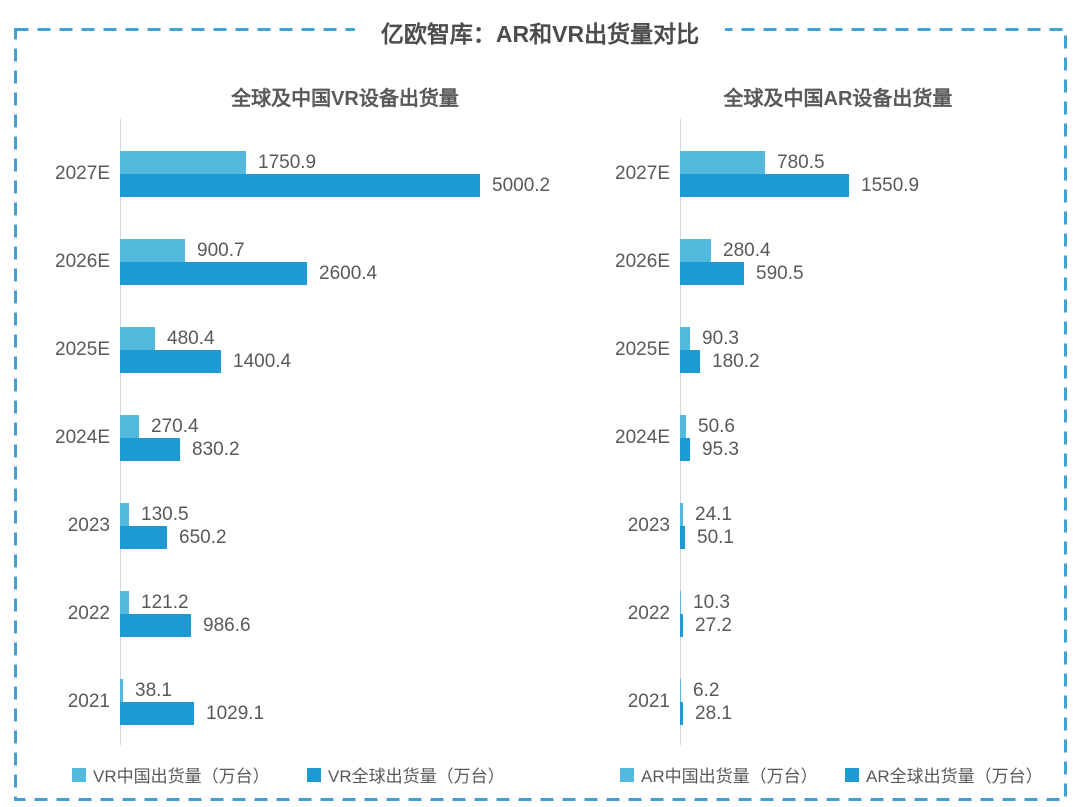  I want to click on china-bar-line: 38.1, so click(355, 690).